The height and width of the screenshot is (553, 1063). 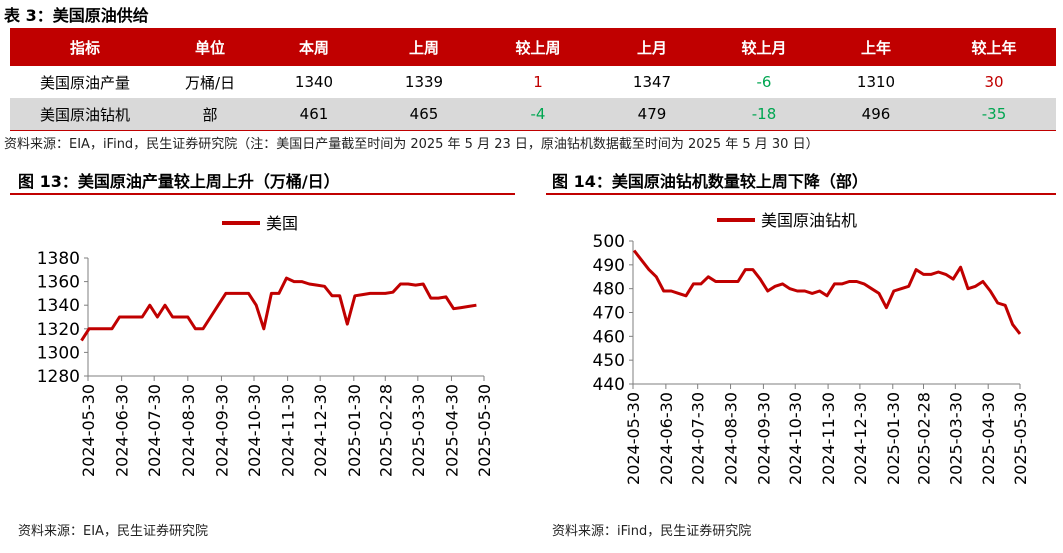 What do you see at coordinates (314, 114) in the screenshot?
I see `table-cell: 461` at bounding box center [314, 114].